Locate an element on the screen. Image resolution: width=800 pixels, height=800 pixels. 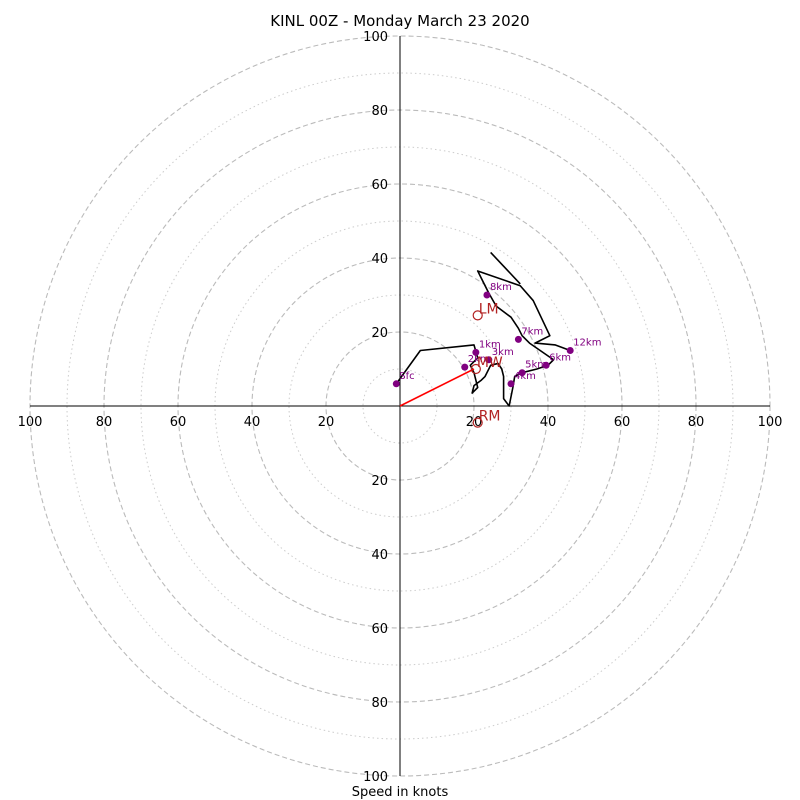
tick-label-y-top: 60 is located at coordinates (379, 185).